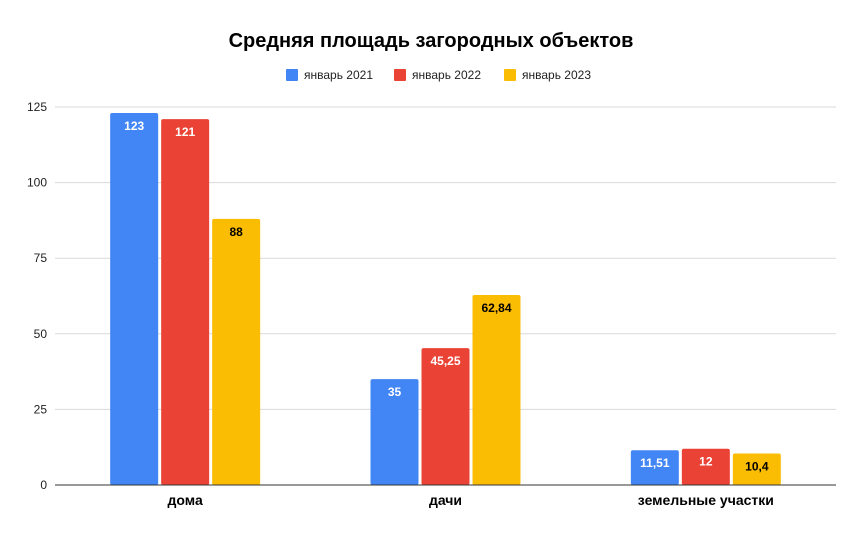 This screenshot has height=535, width=863. Describe the element at coordinates (236, 232) in the screenshot. I see `data-label: 88` at that location.